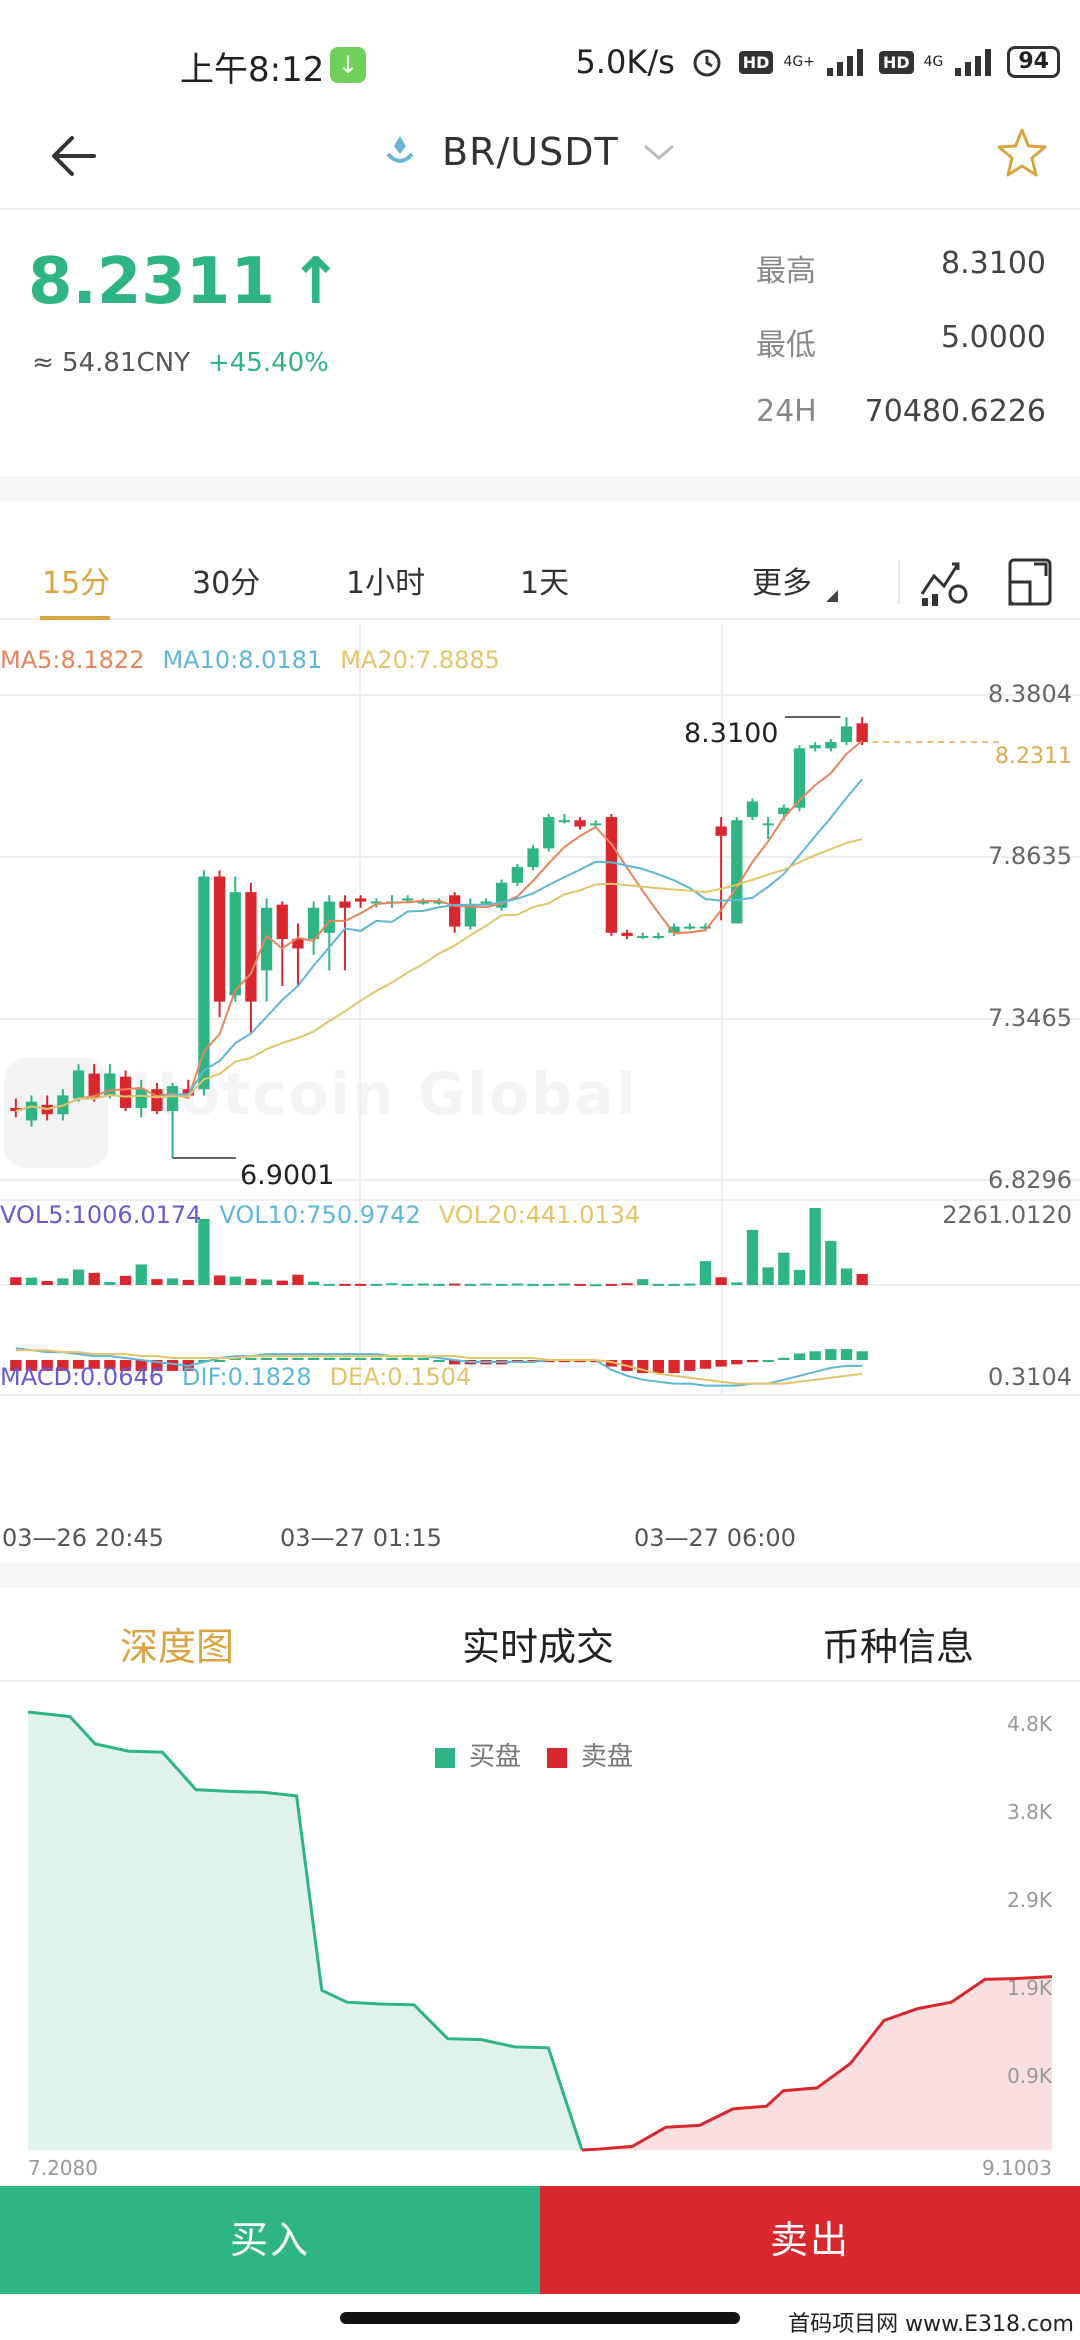 The height and width of the screenshot is (2340, 1080). Describe the element at coordinates (1030, 1377) in the screenshot. I see `macd-axis-label: 0.3104` at that location.